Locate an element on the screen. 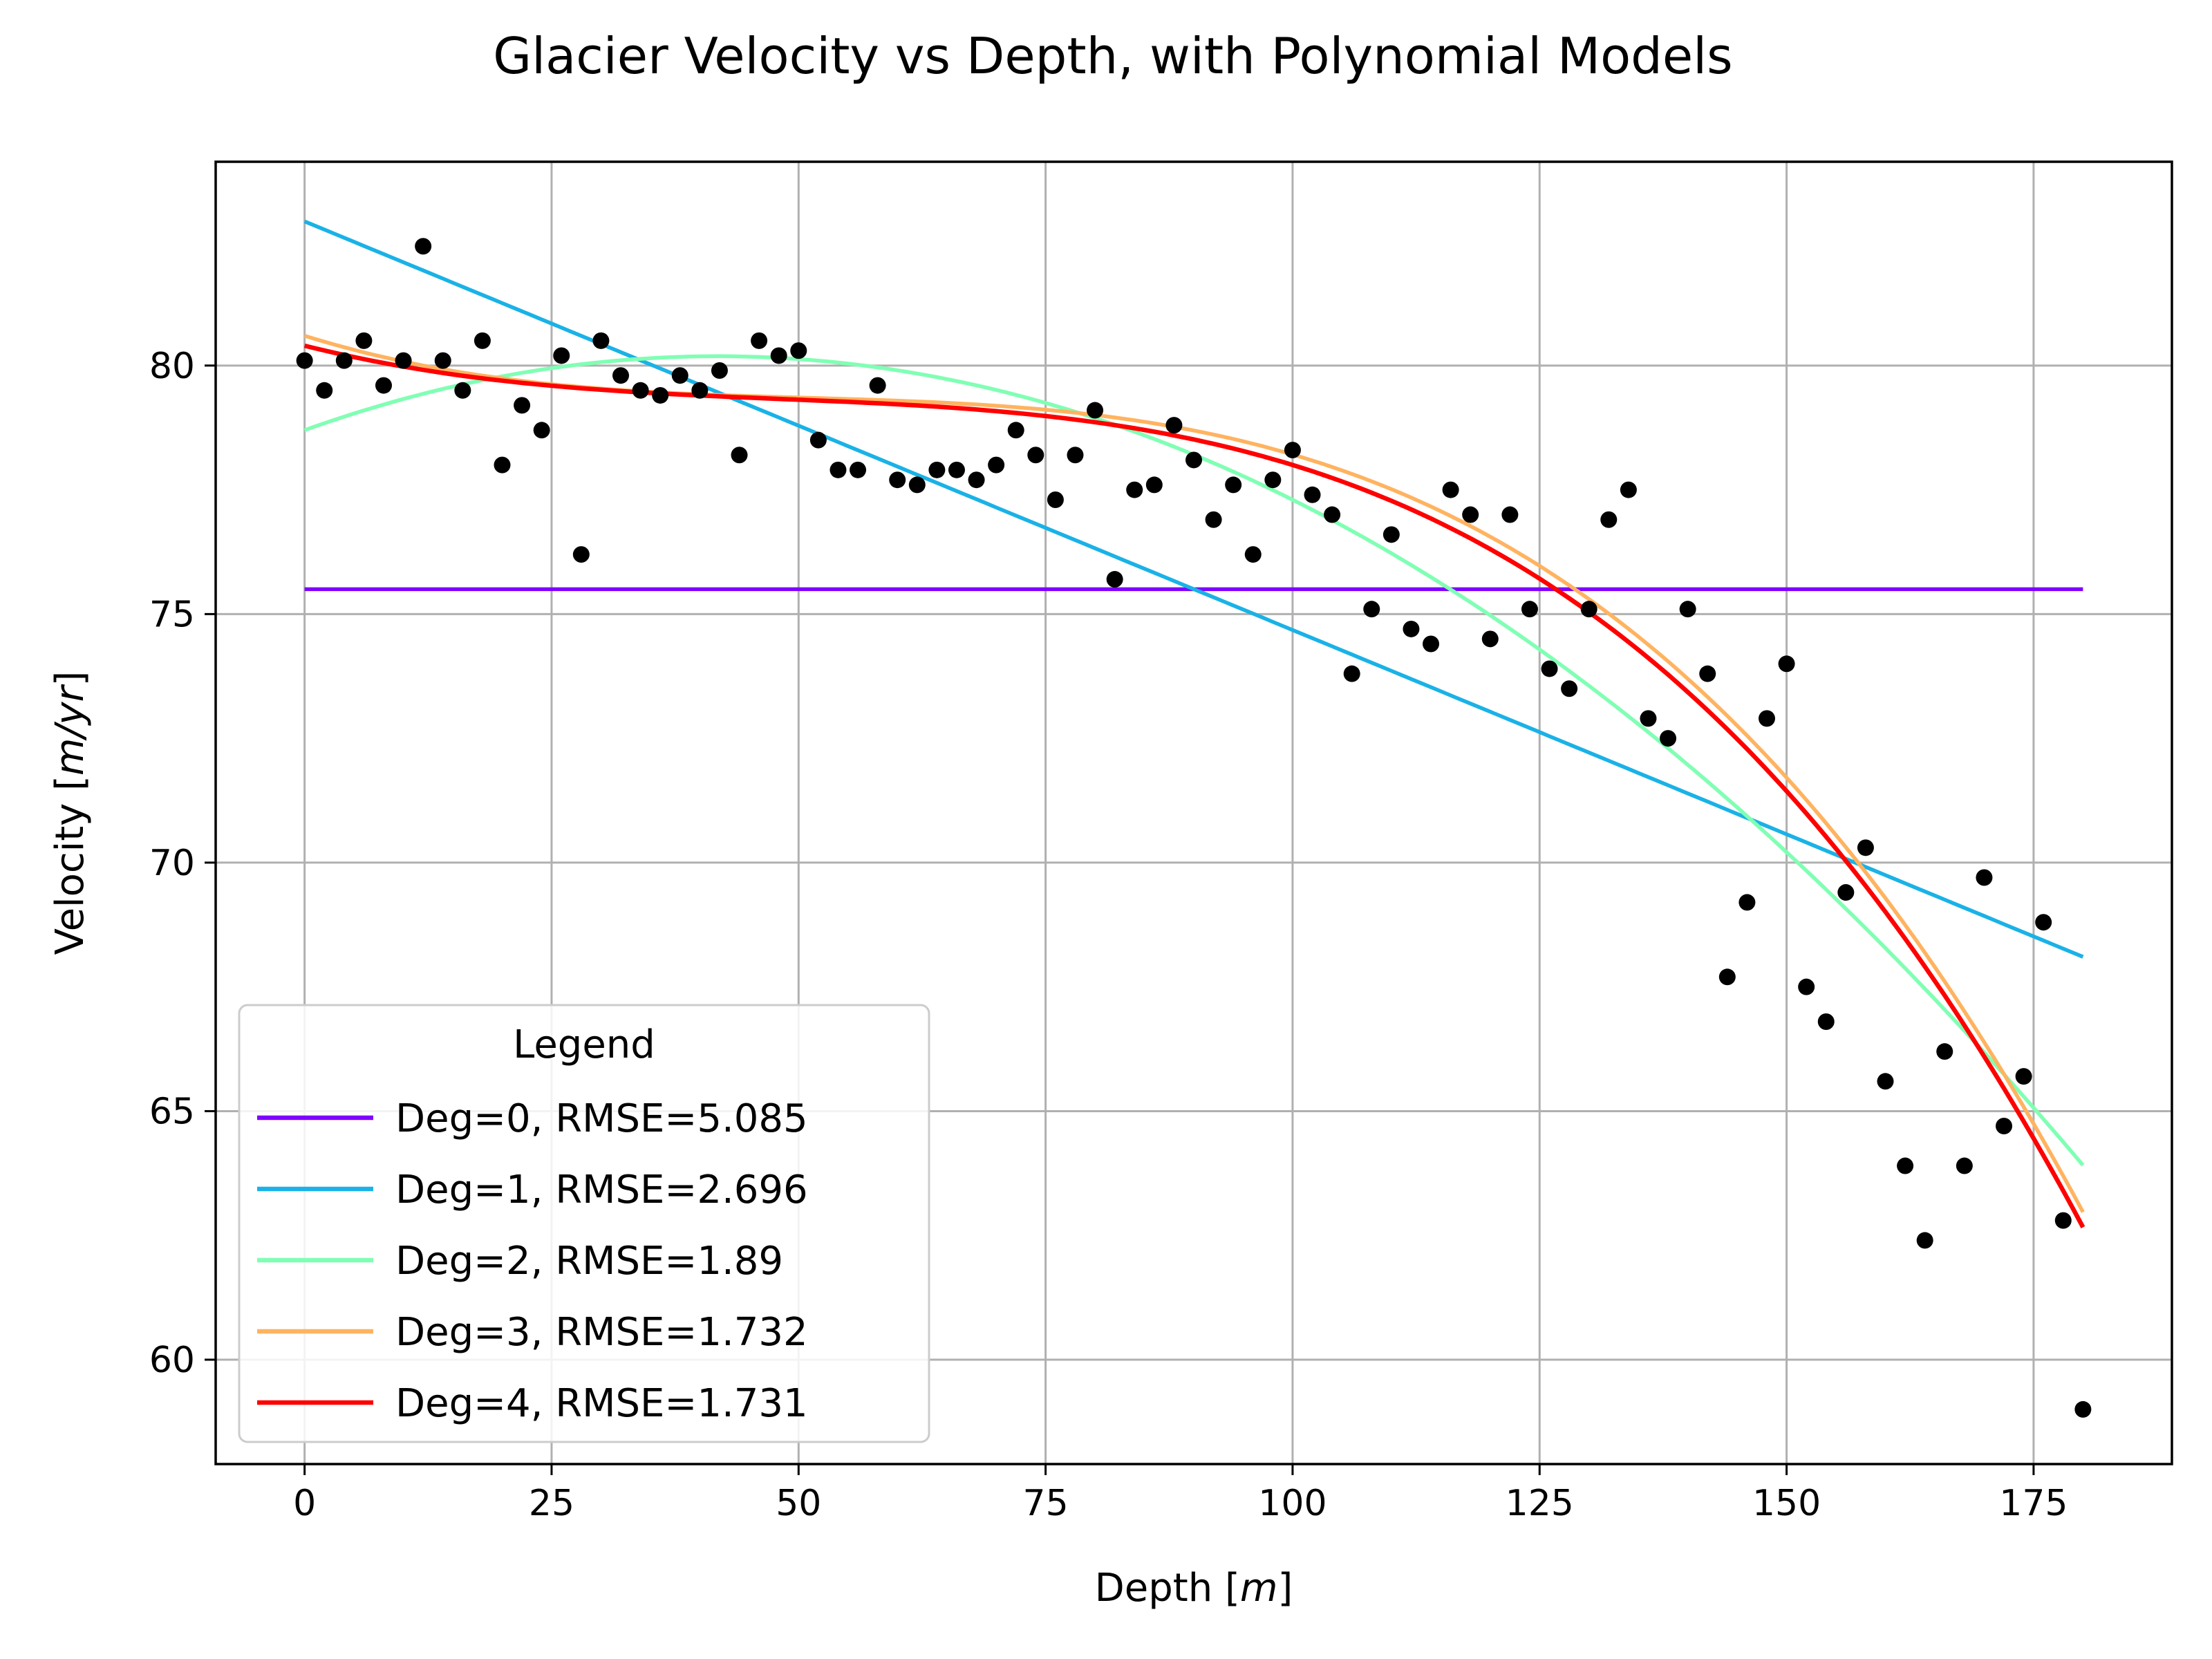  y-tick-label: 60 is located at coordinates (172, 1360).